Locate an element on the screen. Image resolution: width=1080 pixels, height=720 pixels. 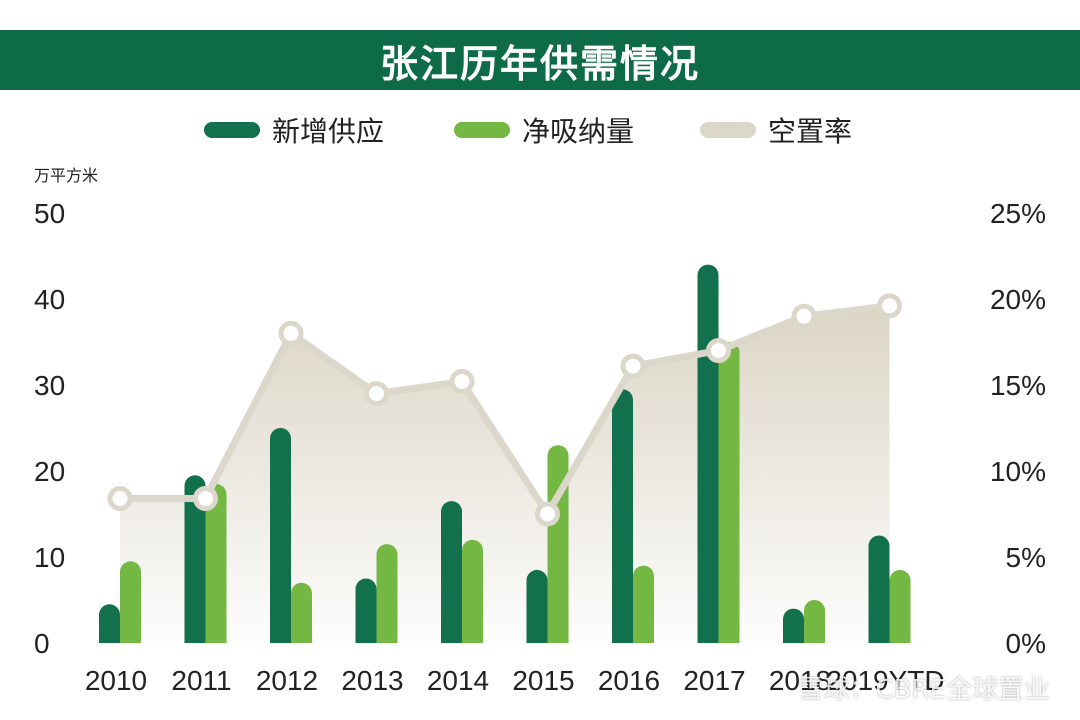
vacancy-point-2014 is located at coordinates (462, 382).